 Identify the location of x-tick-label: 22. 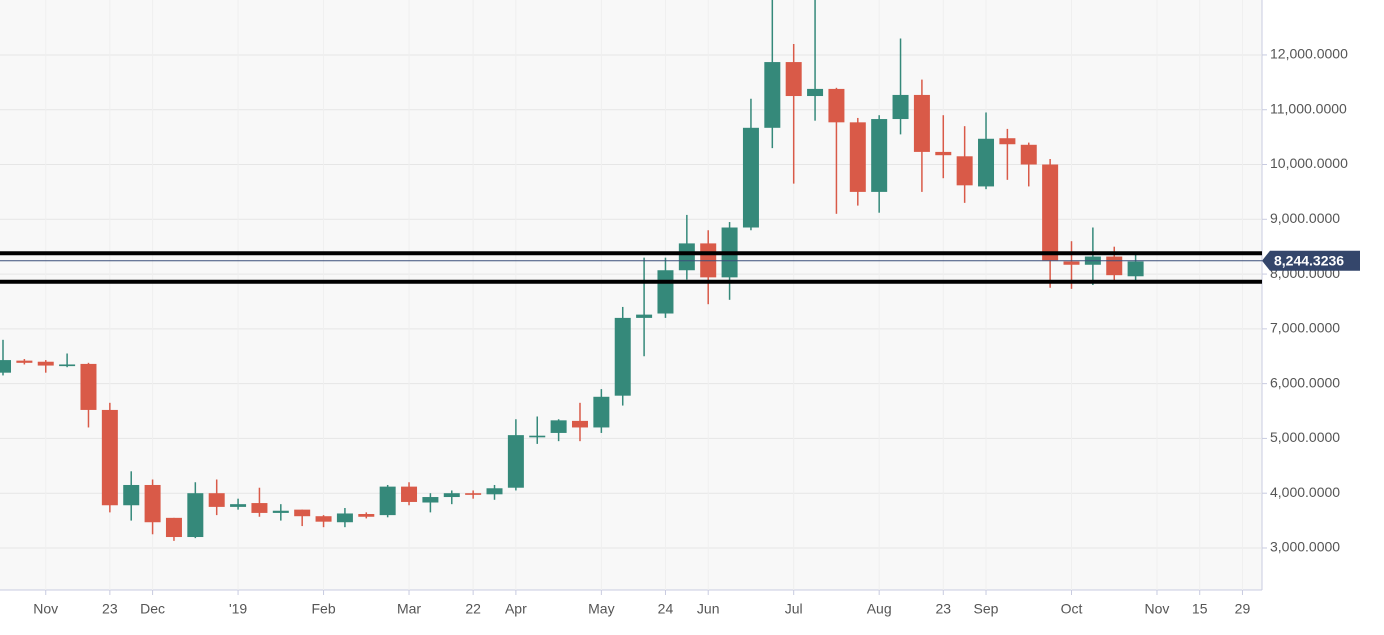
(473, 609).